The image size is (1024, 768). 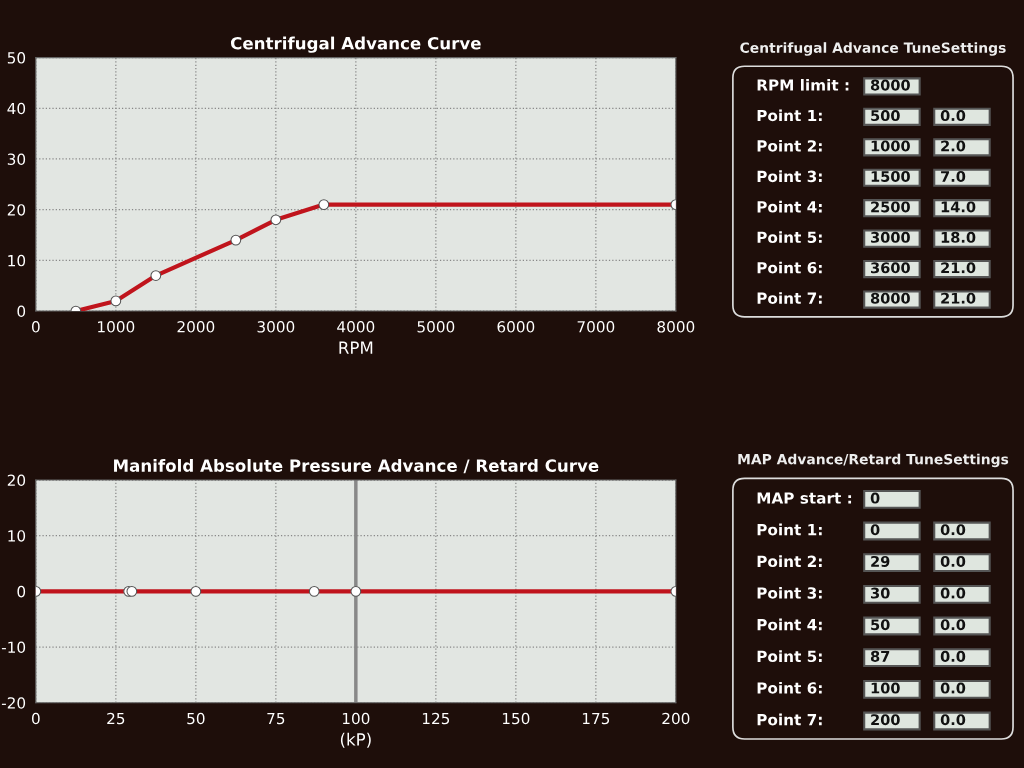 What do you see at coordinates (885, 688) in the screenshot?
I see `text: 100` at bounding box center [885, 688].